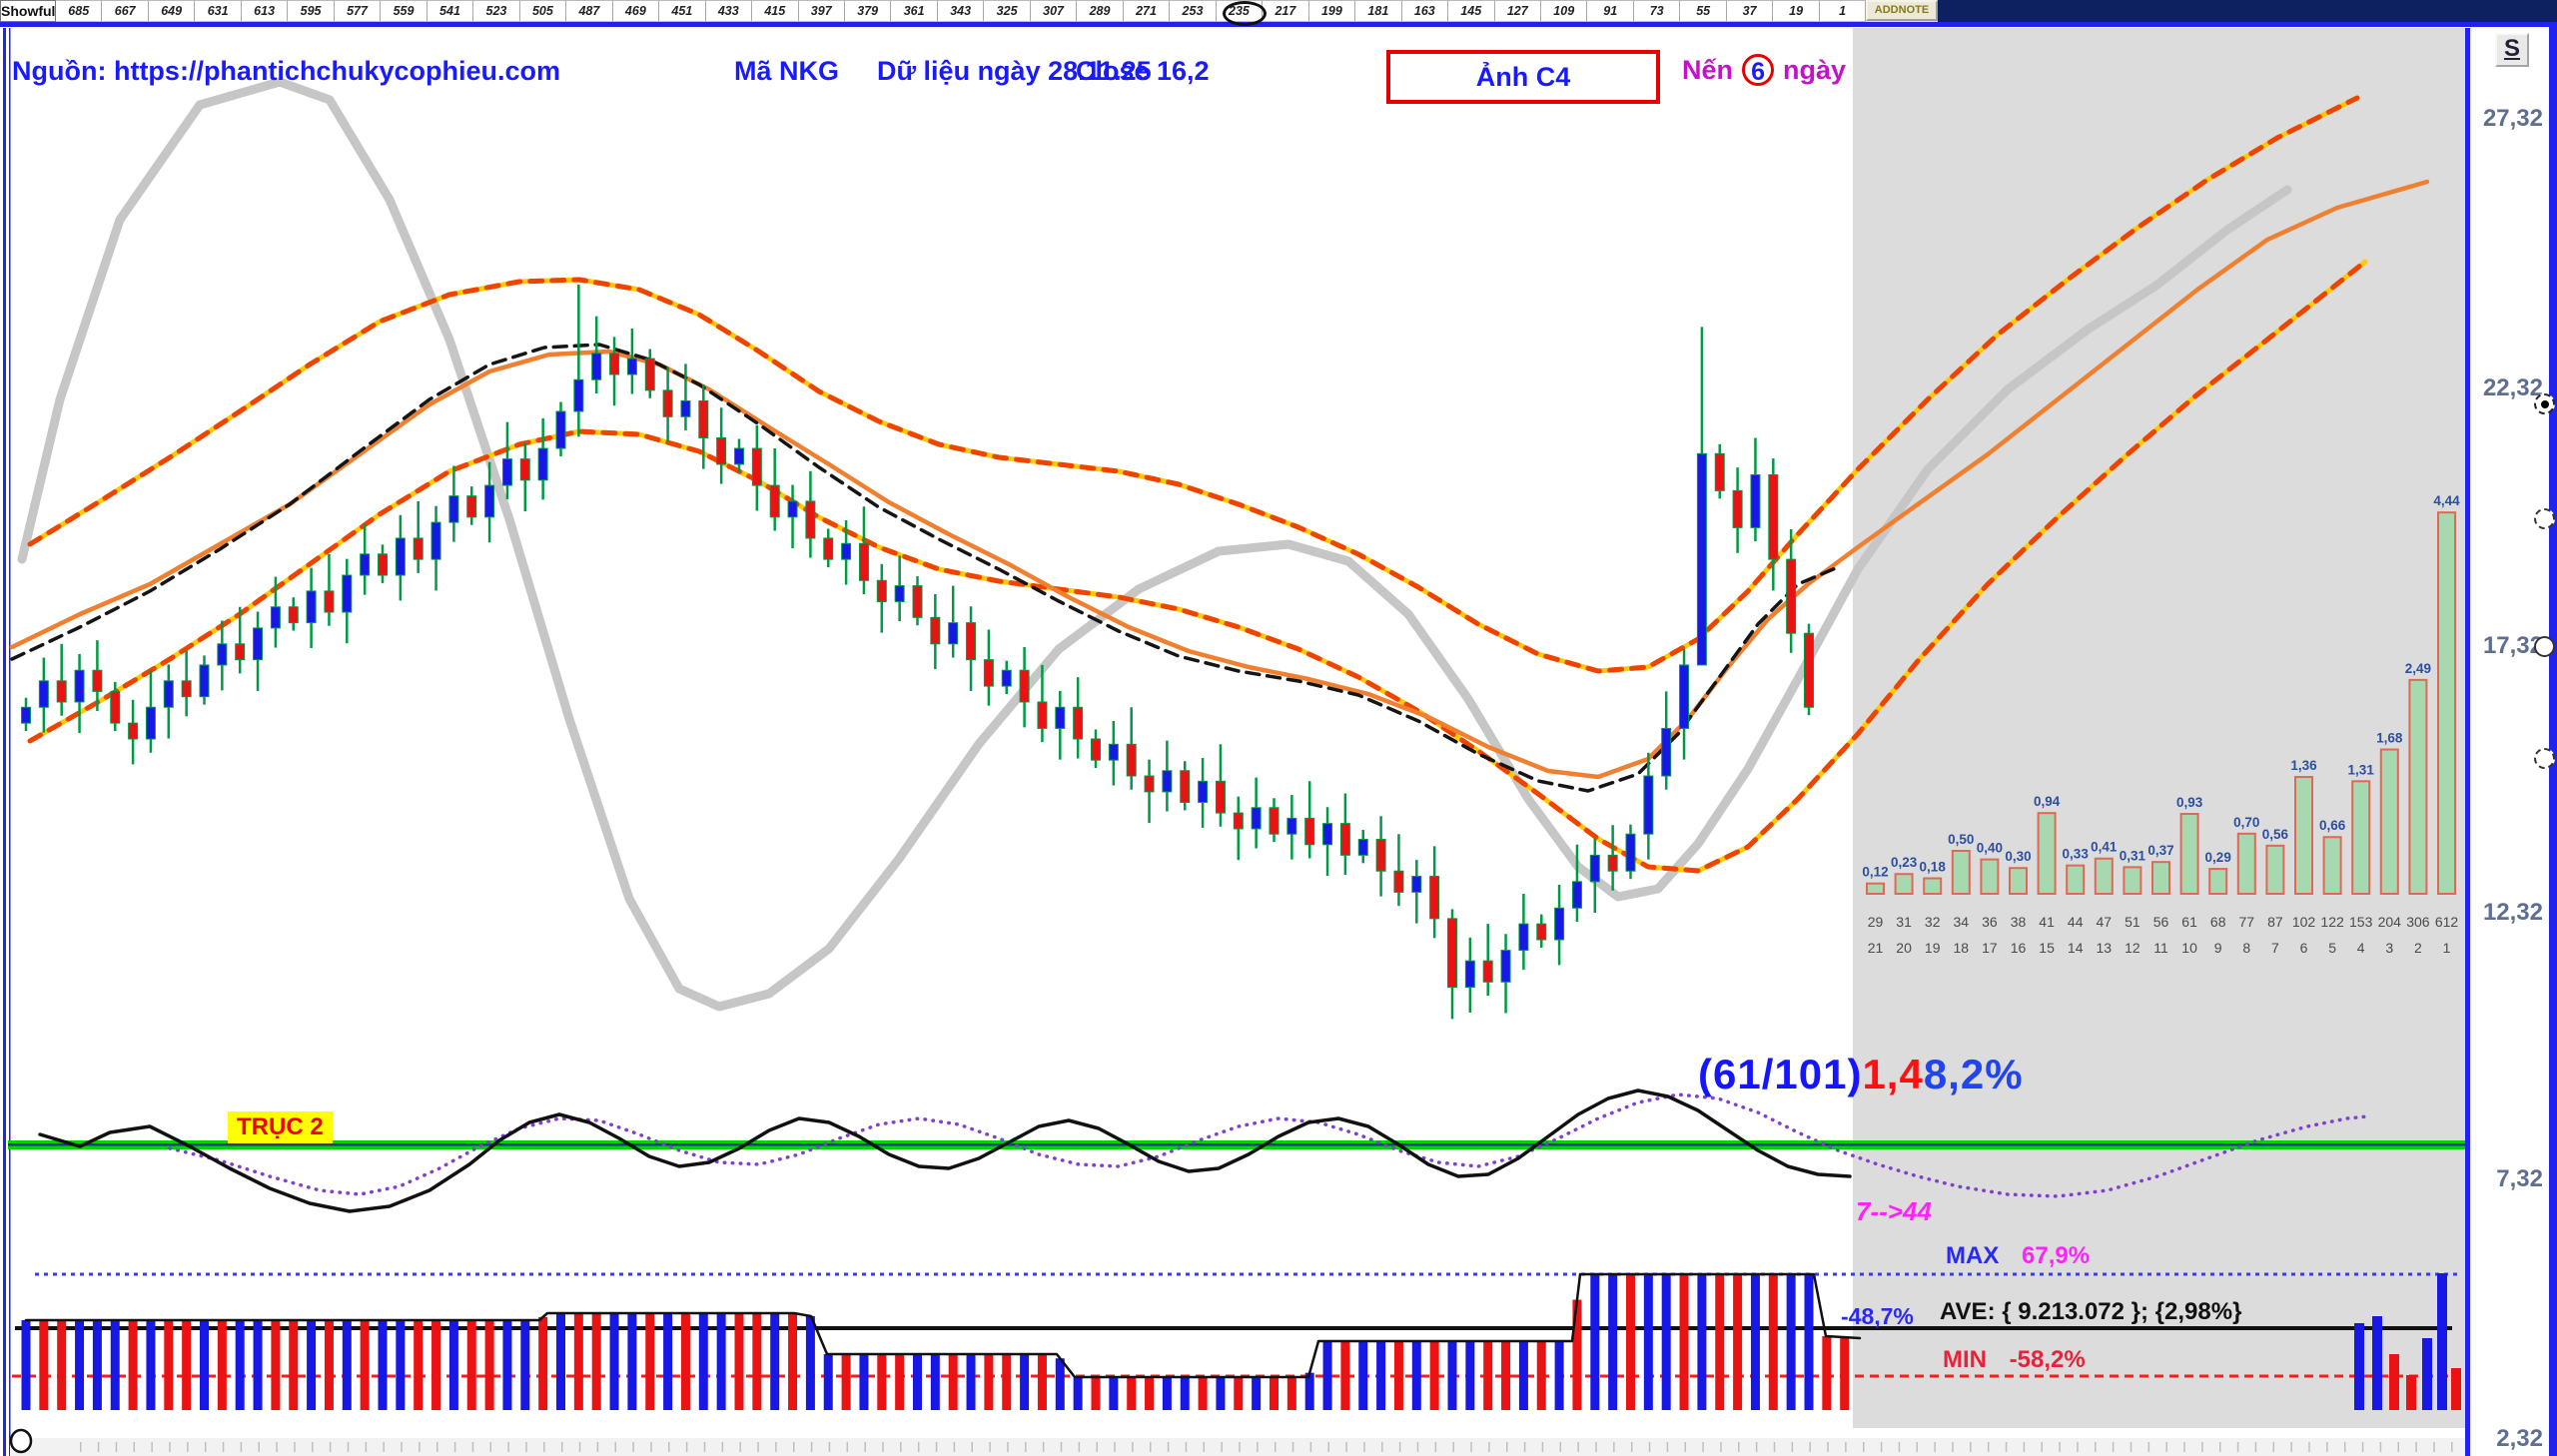  Describe the element at coordinates (543, 11) in the screenshot. I see `cycle-button-505: 505` at that location.